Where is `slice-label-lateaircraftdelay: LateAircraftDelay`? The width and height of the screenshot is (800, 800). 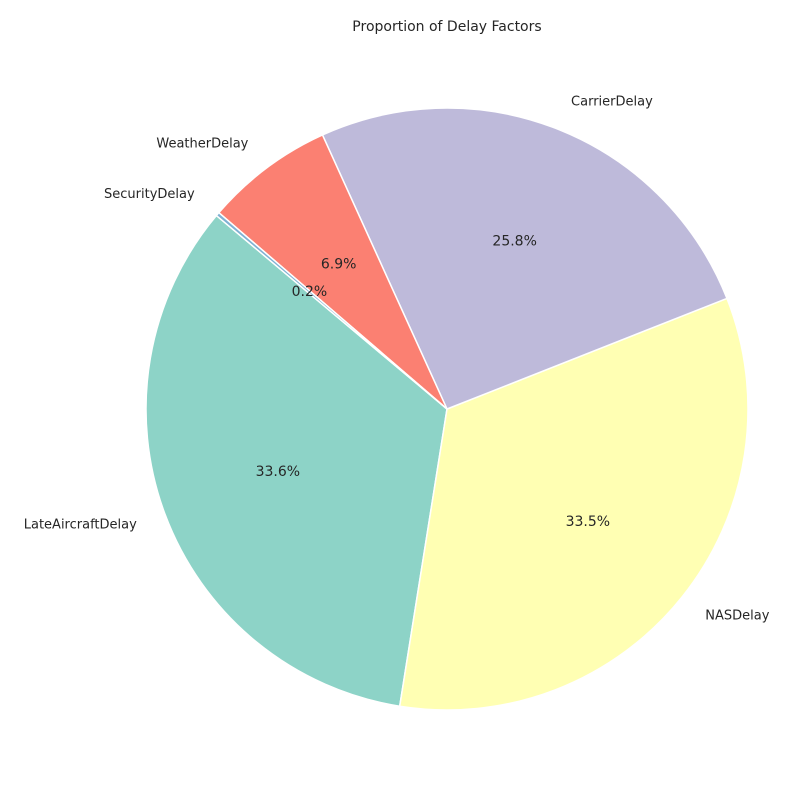 slice-label-lateaircraftdelay: LateAircraftDelay is located at coordinates (80, 524).